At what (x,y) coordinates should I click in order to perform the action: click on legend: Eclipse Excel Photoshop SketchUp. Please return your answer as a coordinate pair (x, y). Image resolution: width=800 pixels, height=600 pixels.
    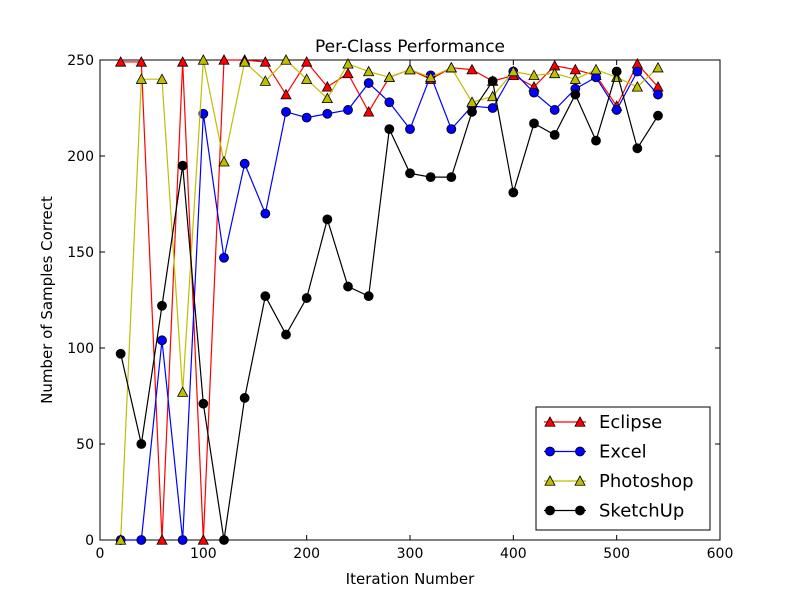
    Looking at the image, I should click on (623, 468).